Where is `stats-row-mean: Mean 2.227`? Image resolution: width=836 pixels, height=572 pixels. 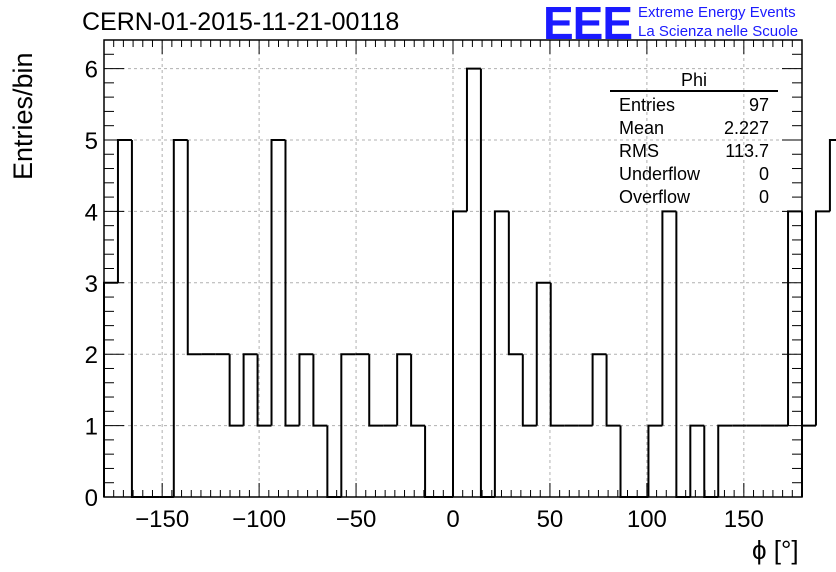 stats-row-mean: Mean 2.227 is located at coordinates (694, 128).